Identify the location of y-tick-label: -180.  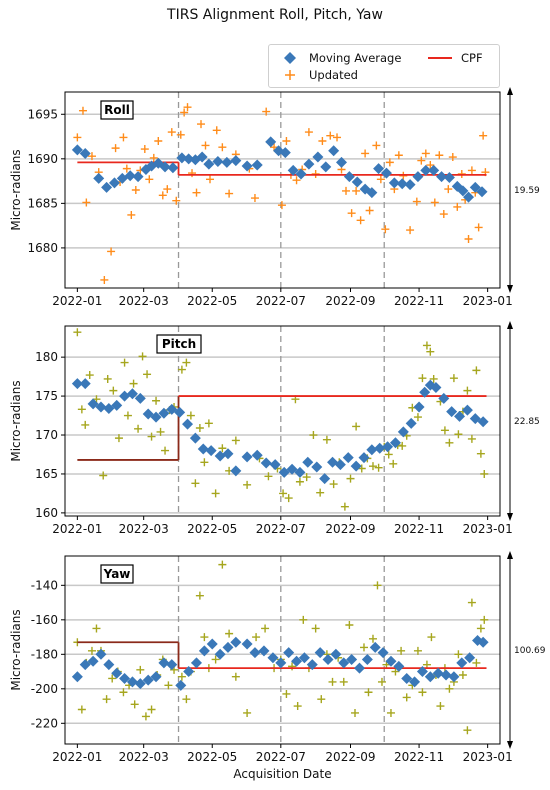
(44, 654).